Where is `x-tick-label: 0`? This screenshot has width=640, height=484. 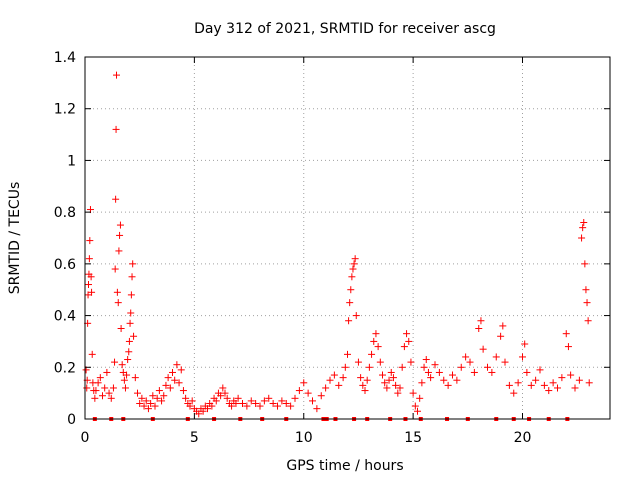 x-tick-label: 0 is located at coordinates (85, 438).